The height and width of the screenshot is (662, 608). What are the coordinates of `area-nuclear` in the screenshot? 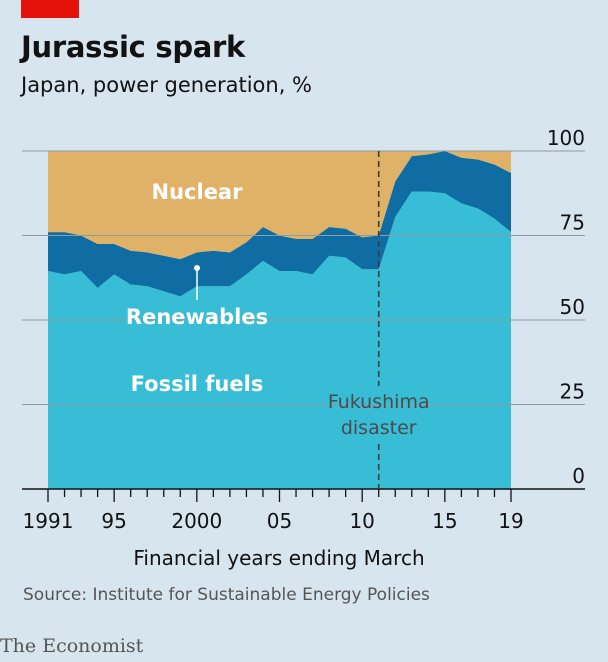 It's located at (279, 205).